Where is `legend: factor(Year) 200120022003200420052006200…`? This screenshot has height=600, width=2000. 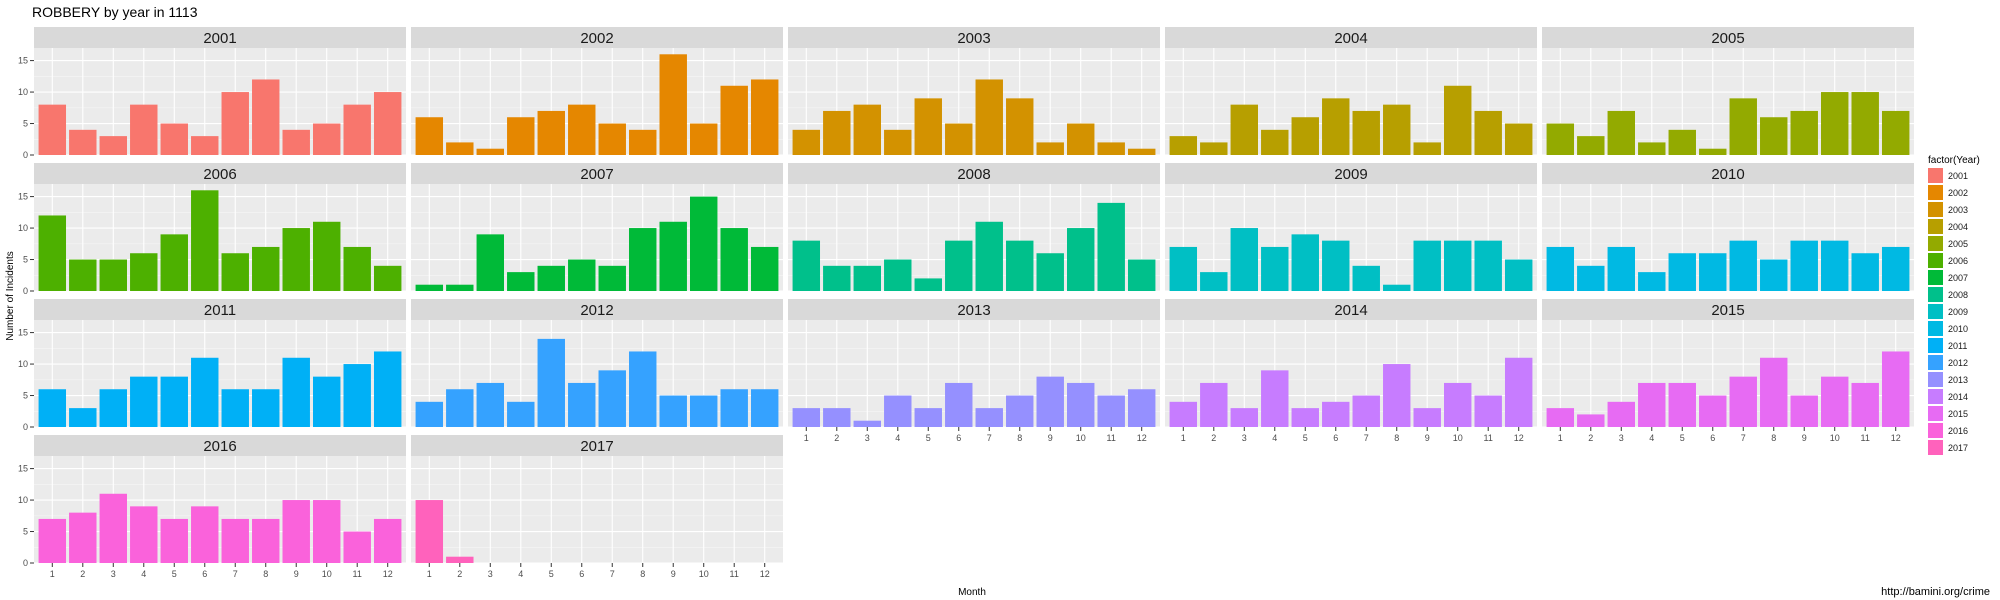
legend: factor(Year) 200120022003200420052006200… is located at coordinates (1954, 305).